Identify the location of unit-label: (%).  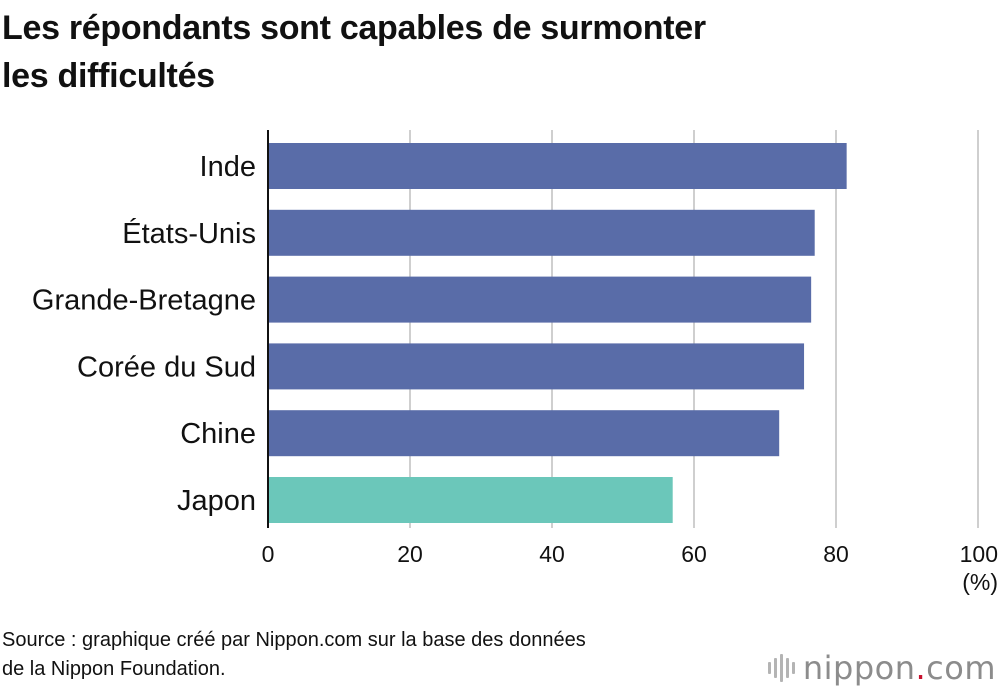
(980, 582).